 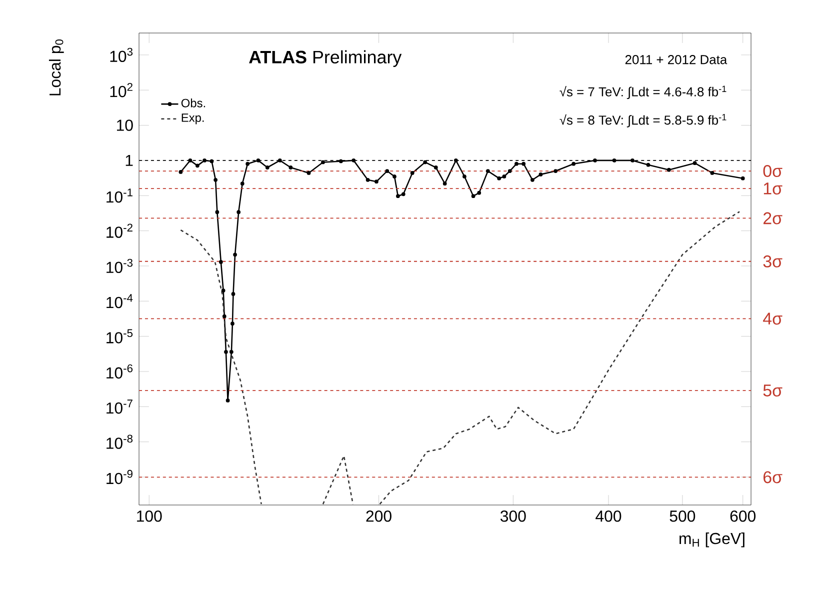 What do you see at coordinates (643, 121) in the screenshot?
I see `annotation: √s = 8 TeV: ∫Ldt = 5.8-5.9 fb$^{-1}$` at bounding box center [643, 121].